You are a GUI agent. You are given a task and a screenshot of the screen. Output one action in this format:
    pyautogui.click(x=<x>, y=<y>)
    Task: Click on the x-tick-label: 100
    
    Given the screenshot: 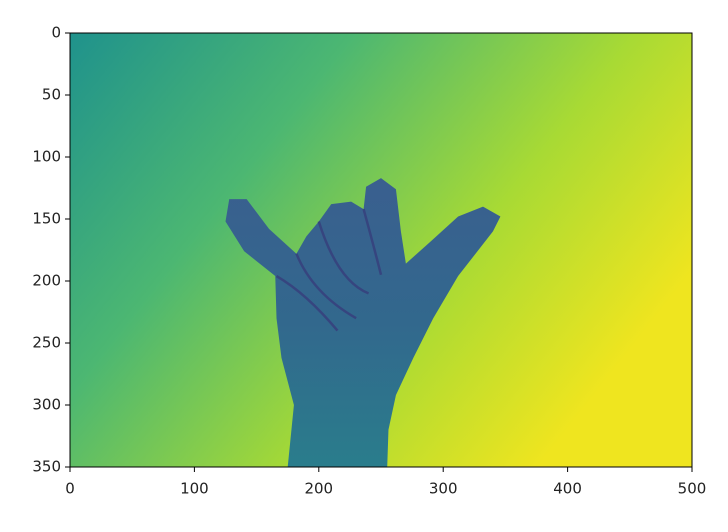 What is the action you would take?
    pyautogui.click(x=194, y=489)
    